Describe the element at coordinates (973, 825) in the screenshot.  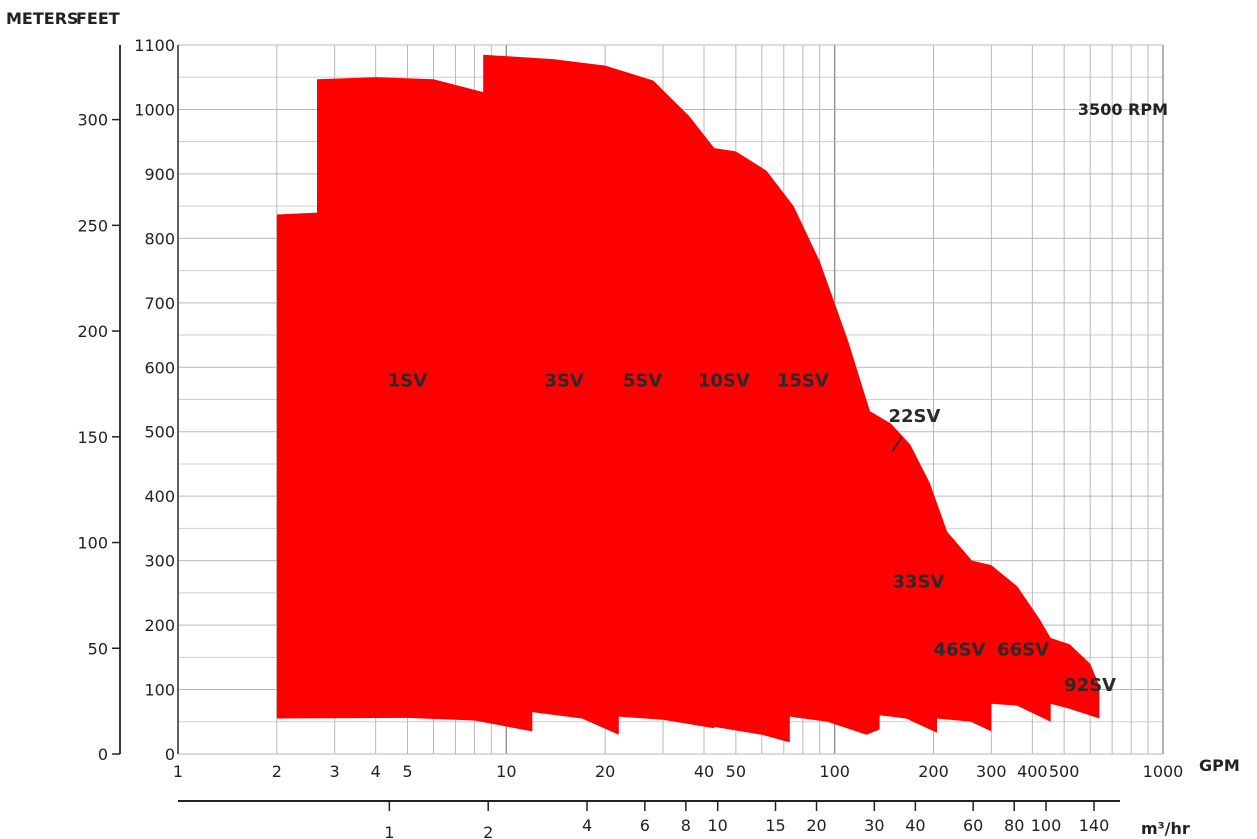
I see `x-m3hr-tick-label: 60` at that location.